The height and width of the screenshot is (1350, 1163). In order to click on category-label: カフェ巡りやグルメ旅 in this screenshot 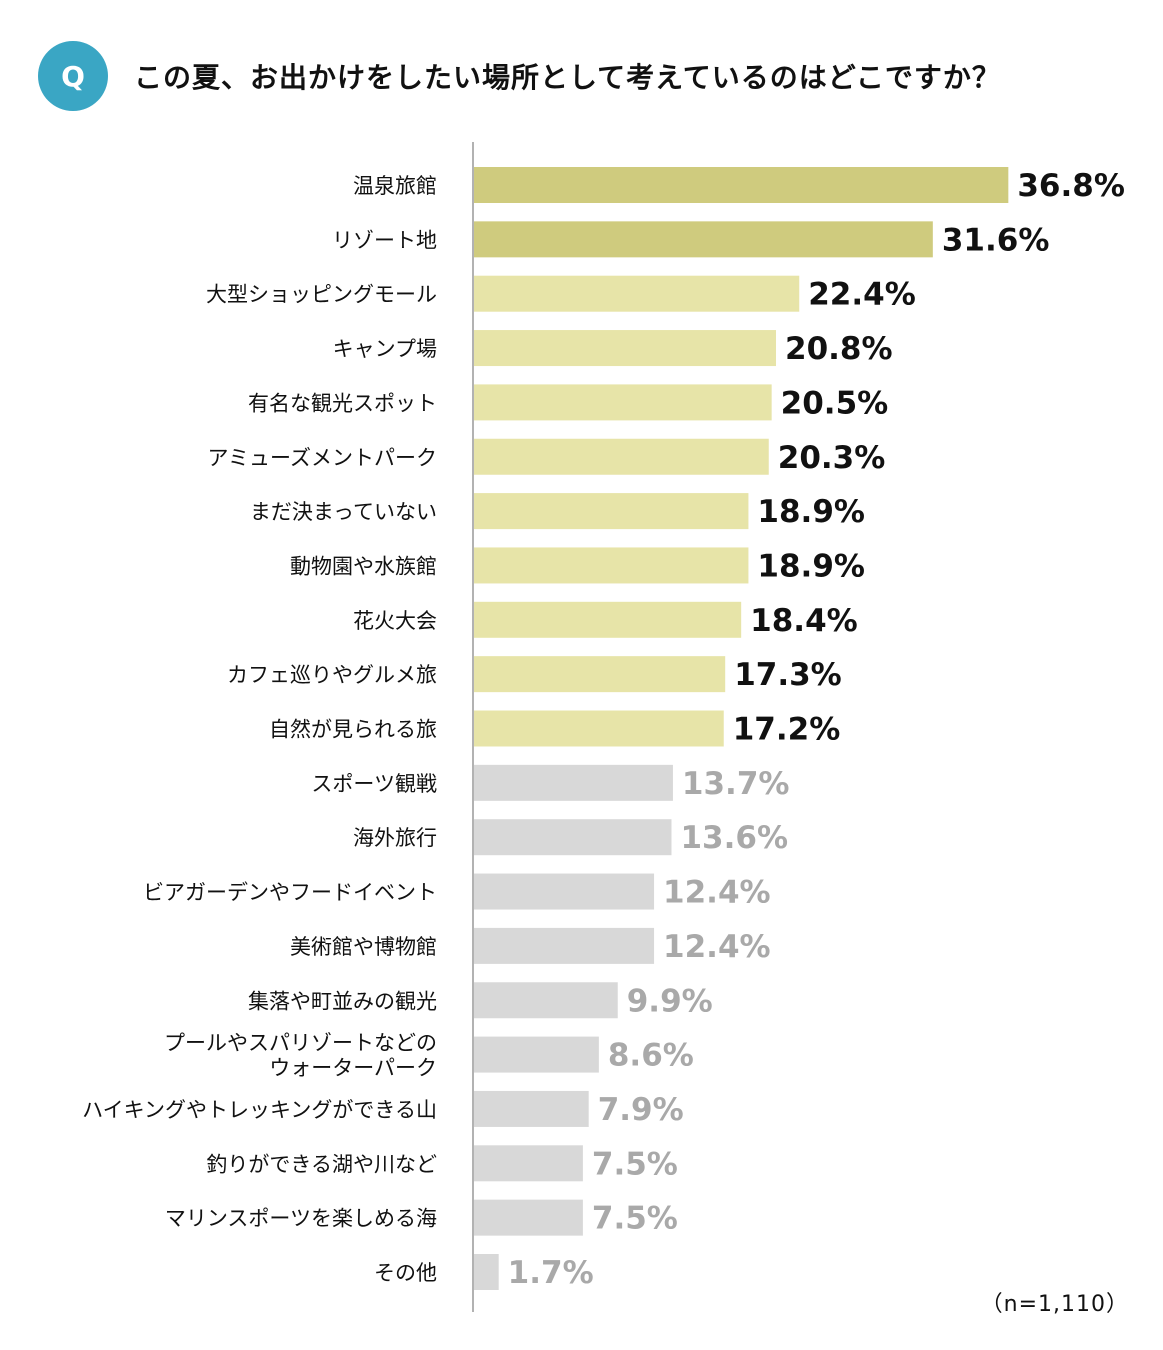, I will do `click(332, 675)`.